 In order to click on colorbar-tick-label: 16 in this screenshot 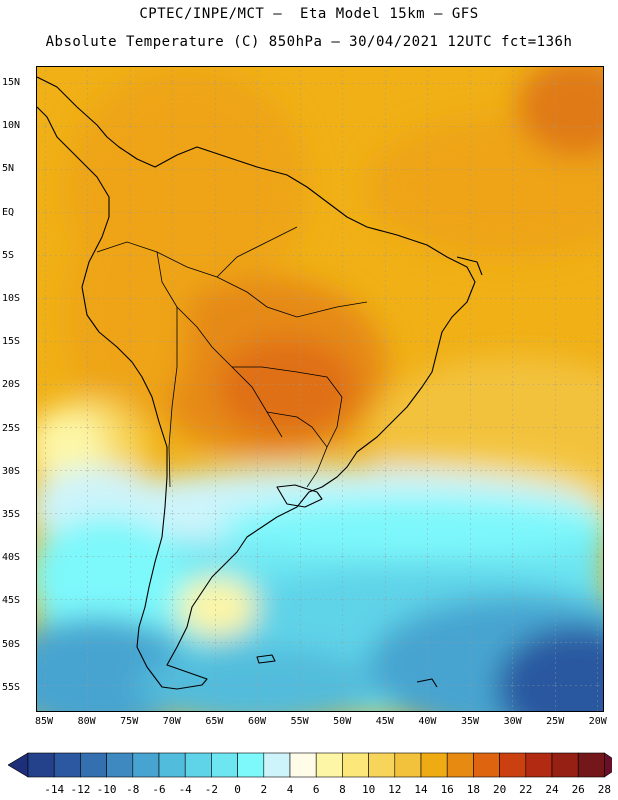, I will do `click(447, 789)`.